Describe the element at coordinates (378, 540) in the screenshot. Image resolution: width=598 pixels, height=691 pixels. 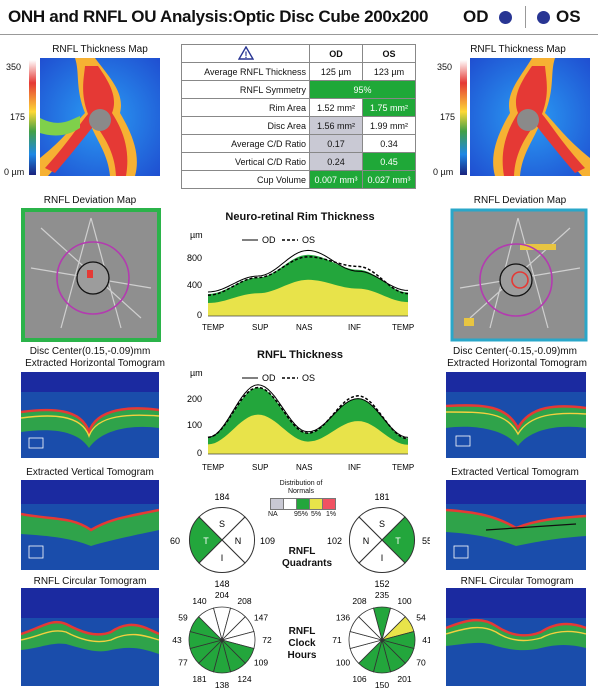
I see `os-quadrant-chart: S N T I 181 102 55 152` at that location.